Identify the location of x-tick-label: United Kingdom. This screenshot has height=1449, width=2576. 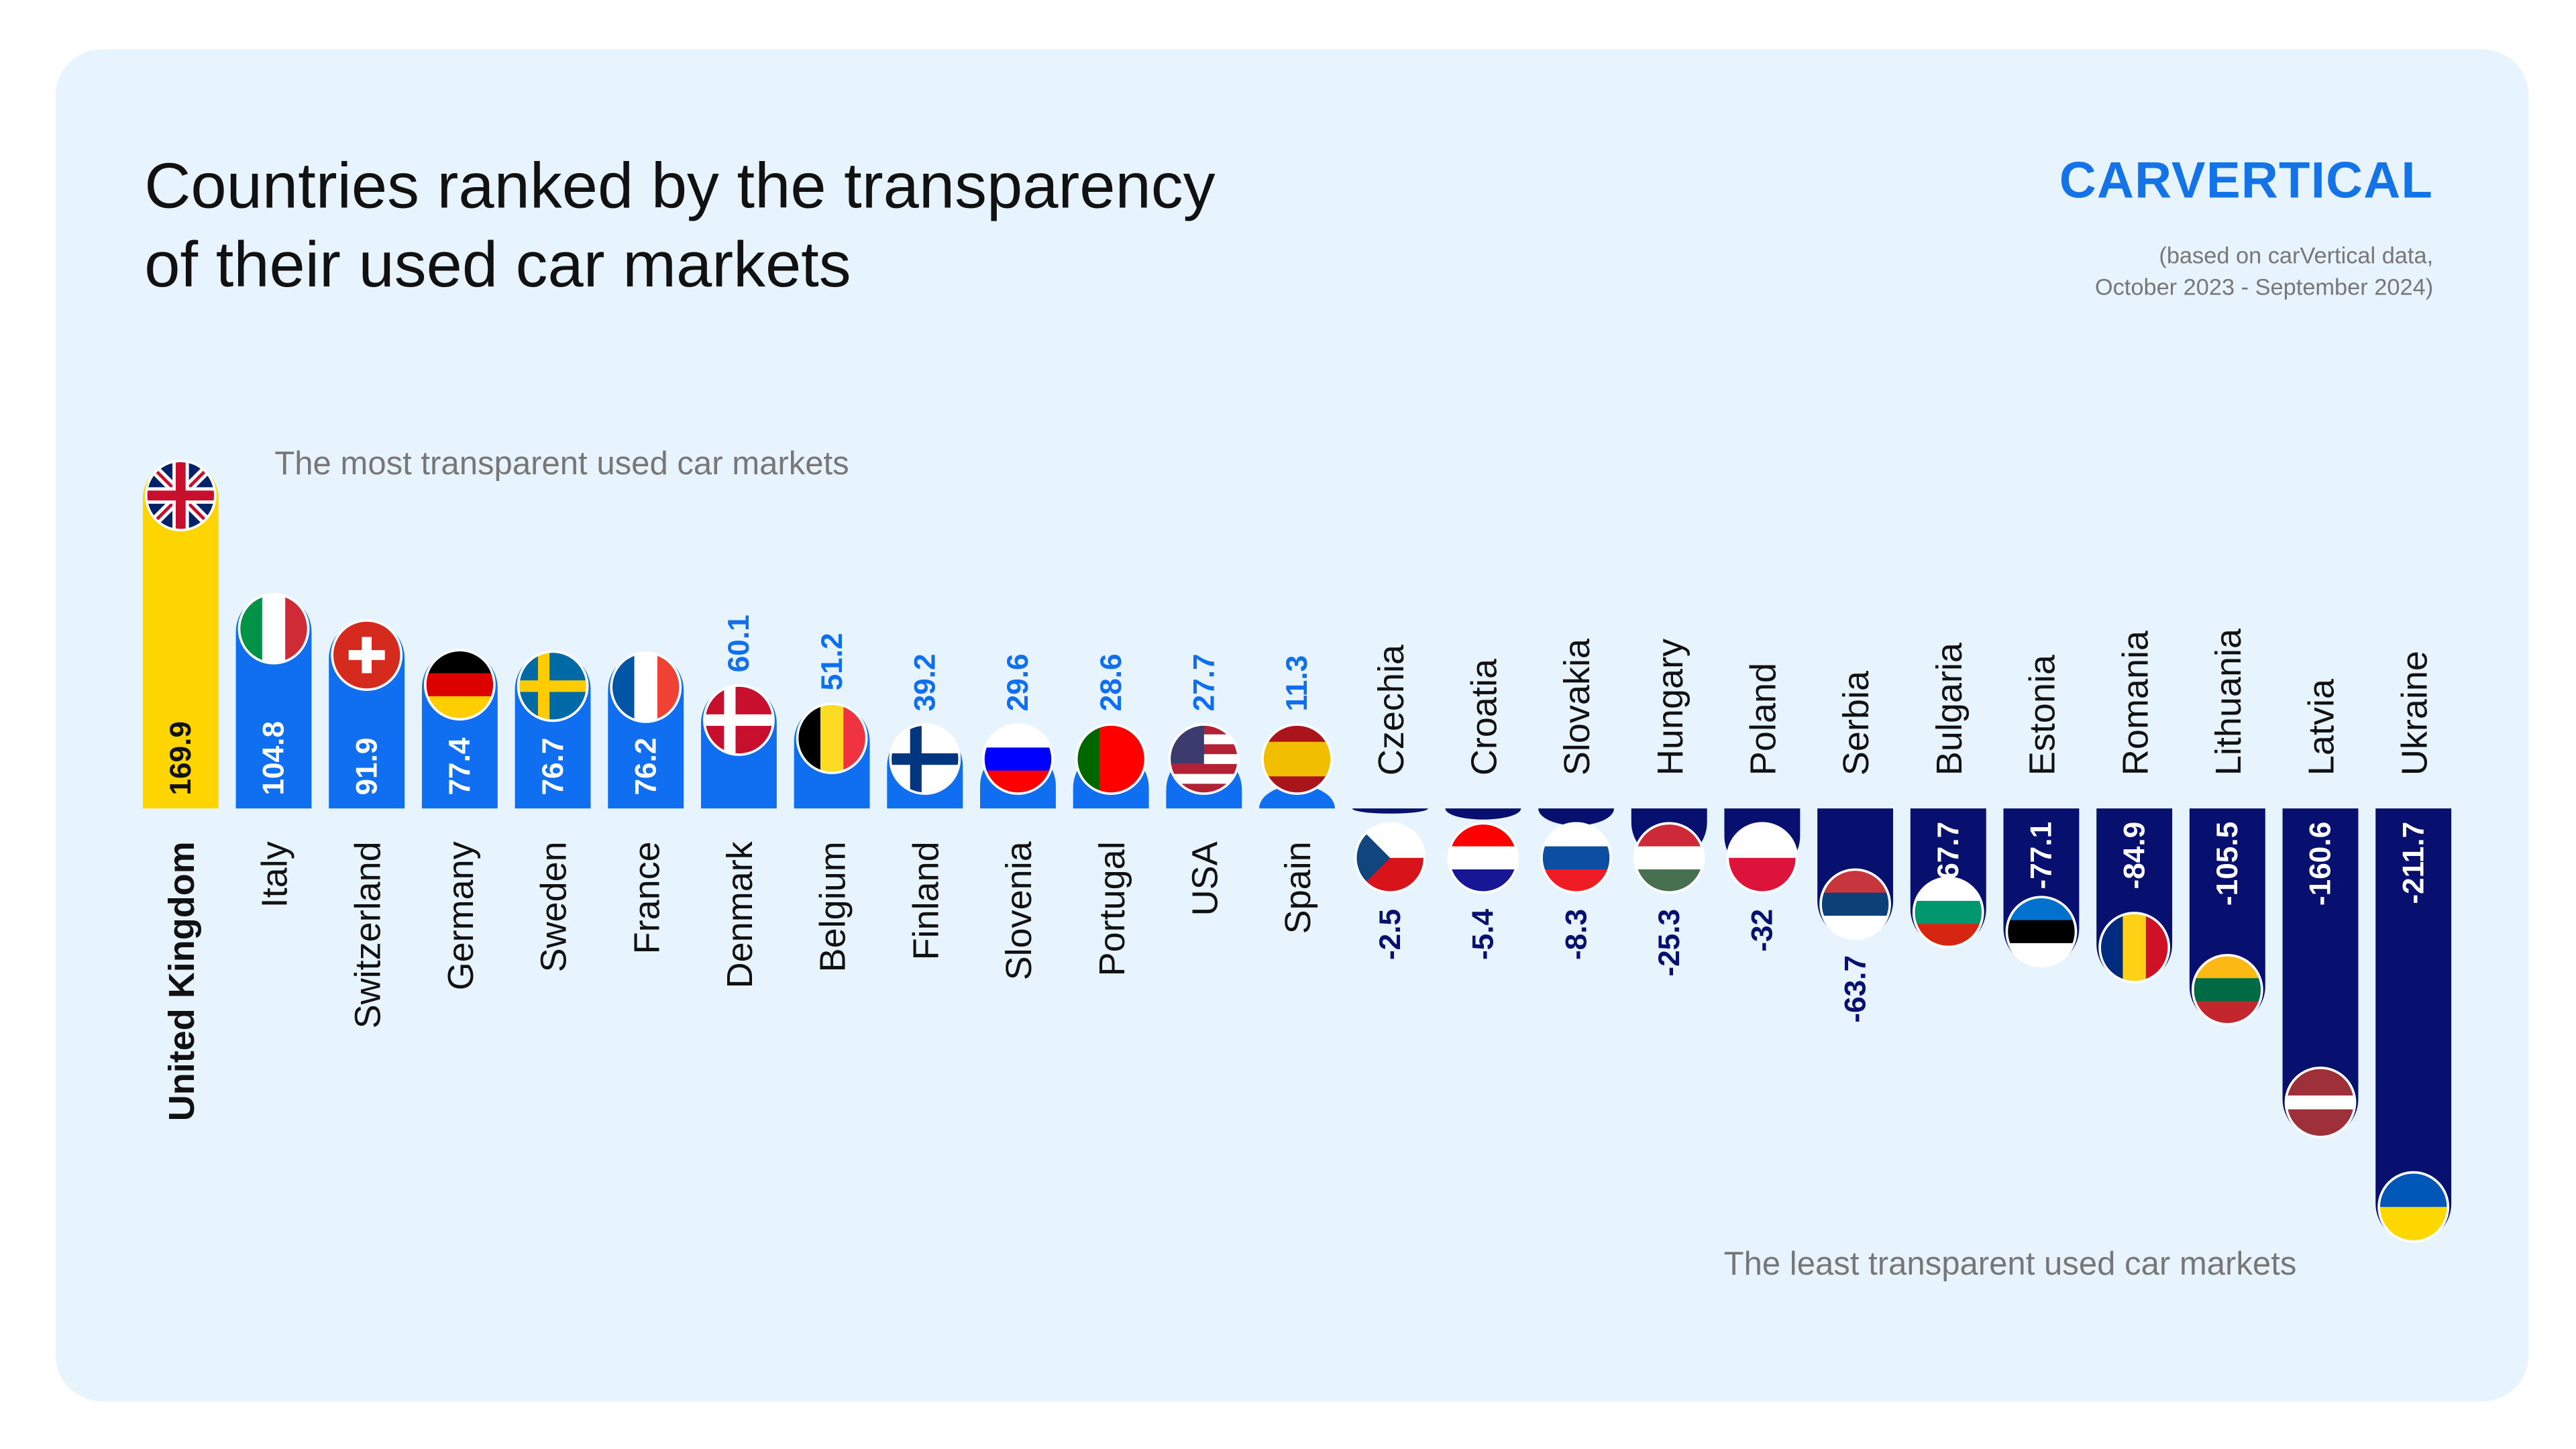
(182, 981).